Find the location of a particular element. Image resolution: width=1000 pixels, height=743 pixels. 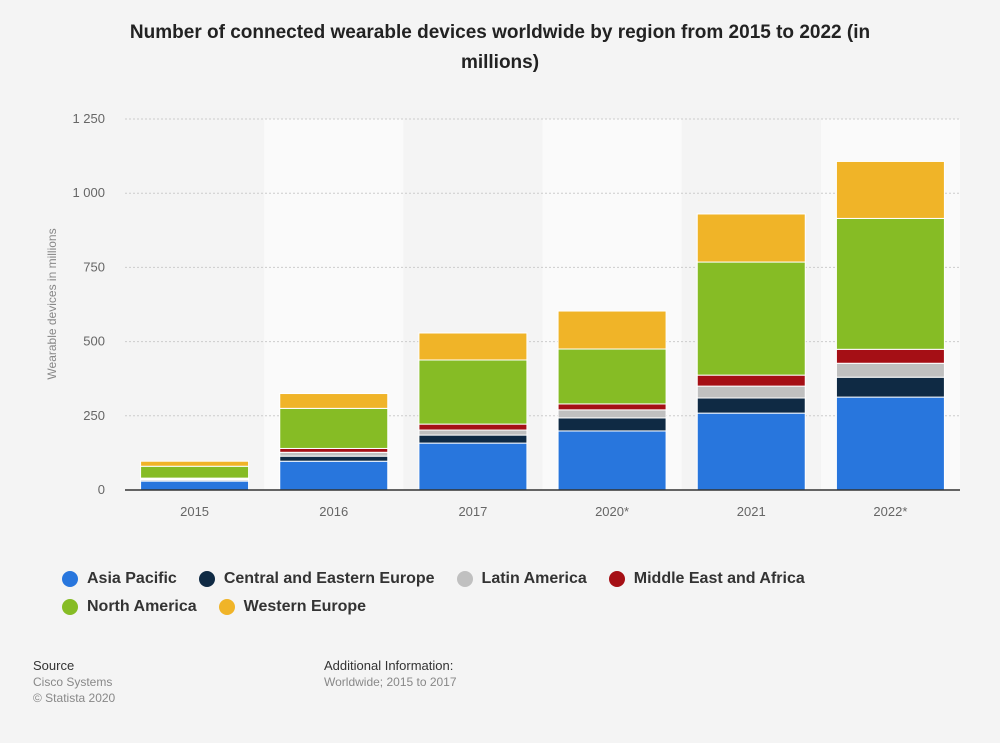

y-tick-label: 1 250 is located at coordinates (88, 118).